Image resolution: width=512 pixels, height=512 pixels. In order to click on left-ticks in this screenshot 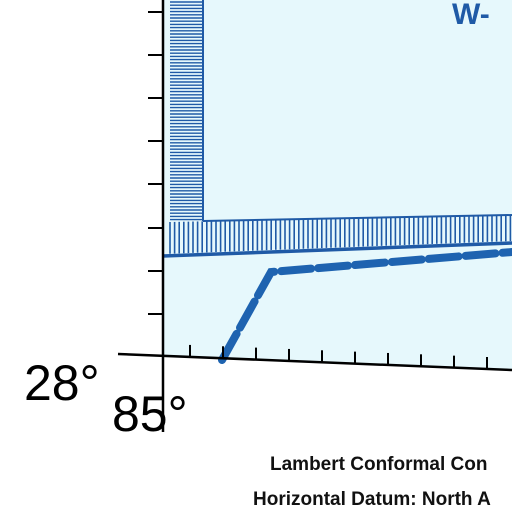, I will do `click(155, 163)`.